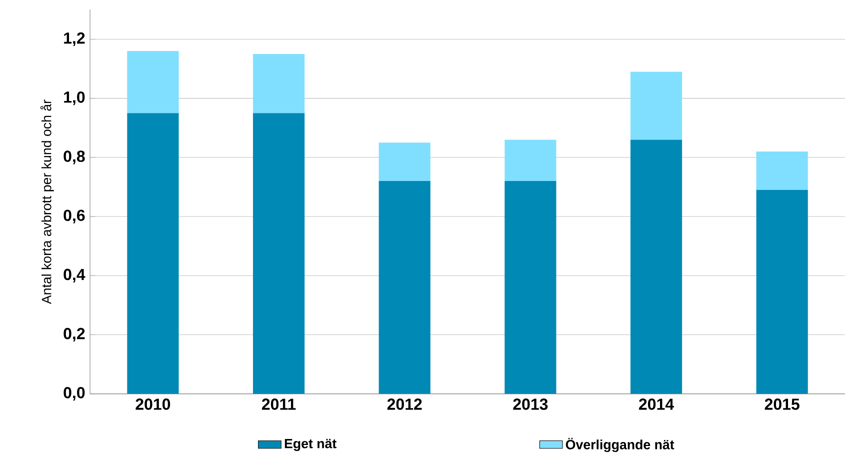 The image size is (853, 475). I want to click on x-tick-label: 2011, so click(279, 404).